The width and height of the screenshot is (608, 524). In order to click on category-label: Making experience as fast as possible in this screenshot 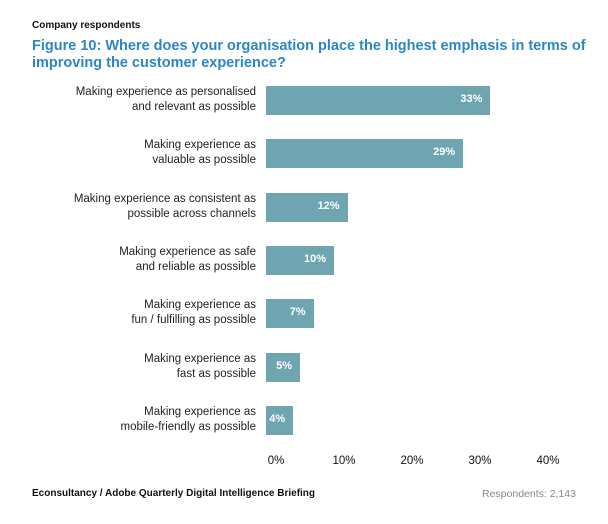, I will do `click(200, 366)`.